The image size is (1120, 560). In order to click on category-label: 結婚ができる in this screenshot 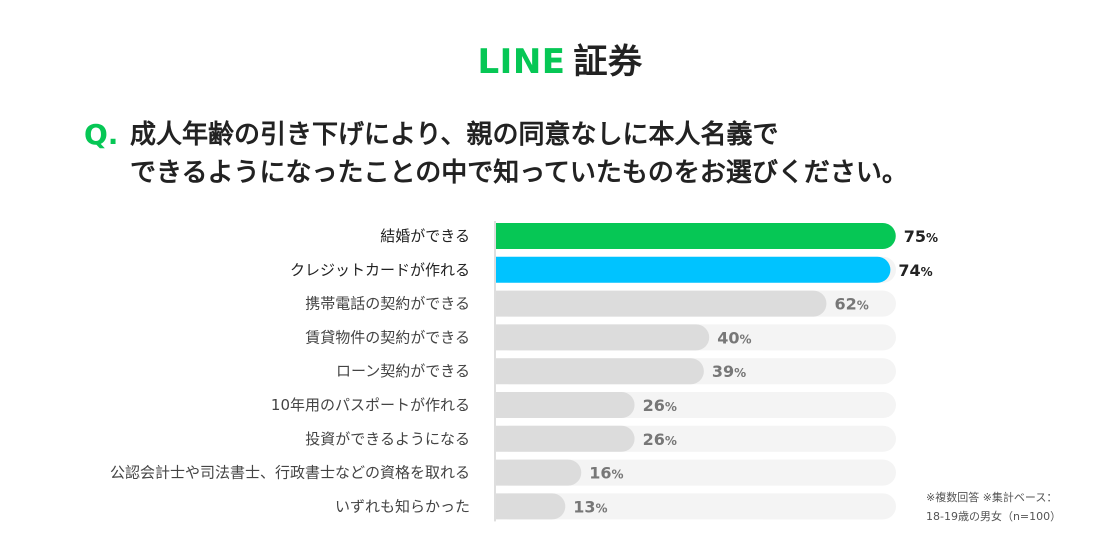, I will do `click(425, 236)`.